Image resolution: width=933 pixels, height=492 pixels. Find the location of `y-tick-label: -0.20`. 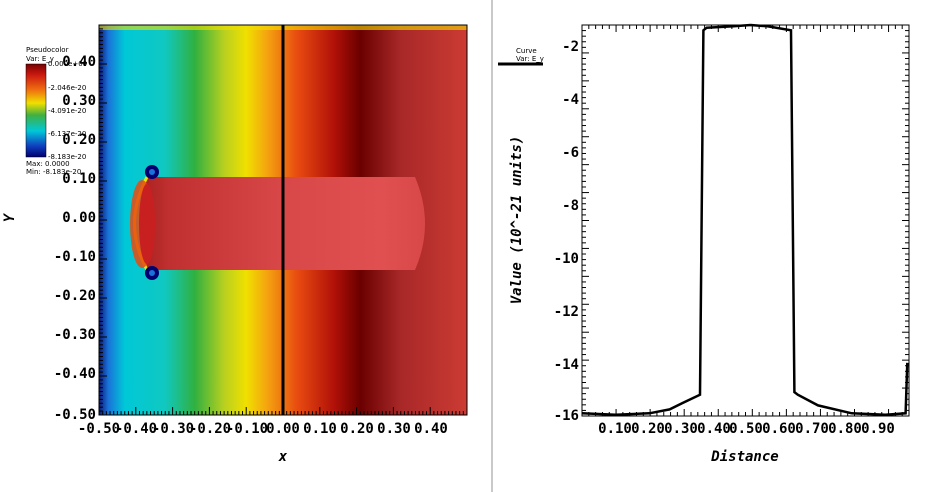

y-tick-label: -0.20 is located at coordinates (75, 296).